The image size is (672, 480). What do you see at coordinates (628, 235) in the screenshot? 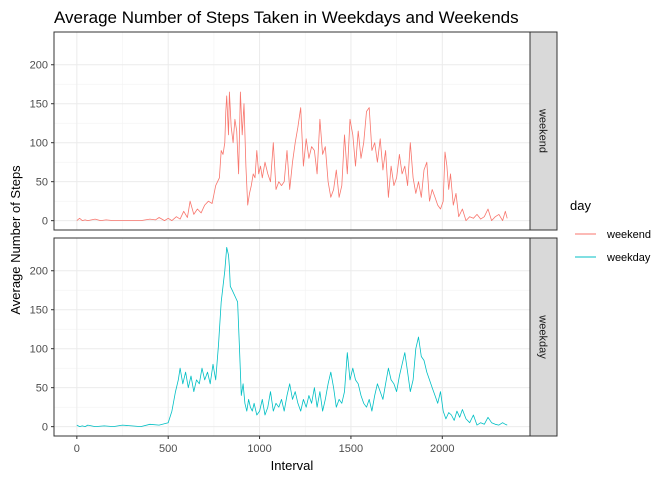
I see `legend-label-weekend: weekend` at bounding box center [628, 235].